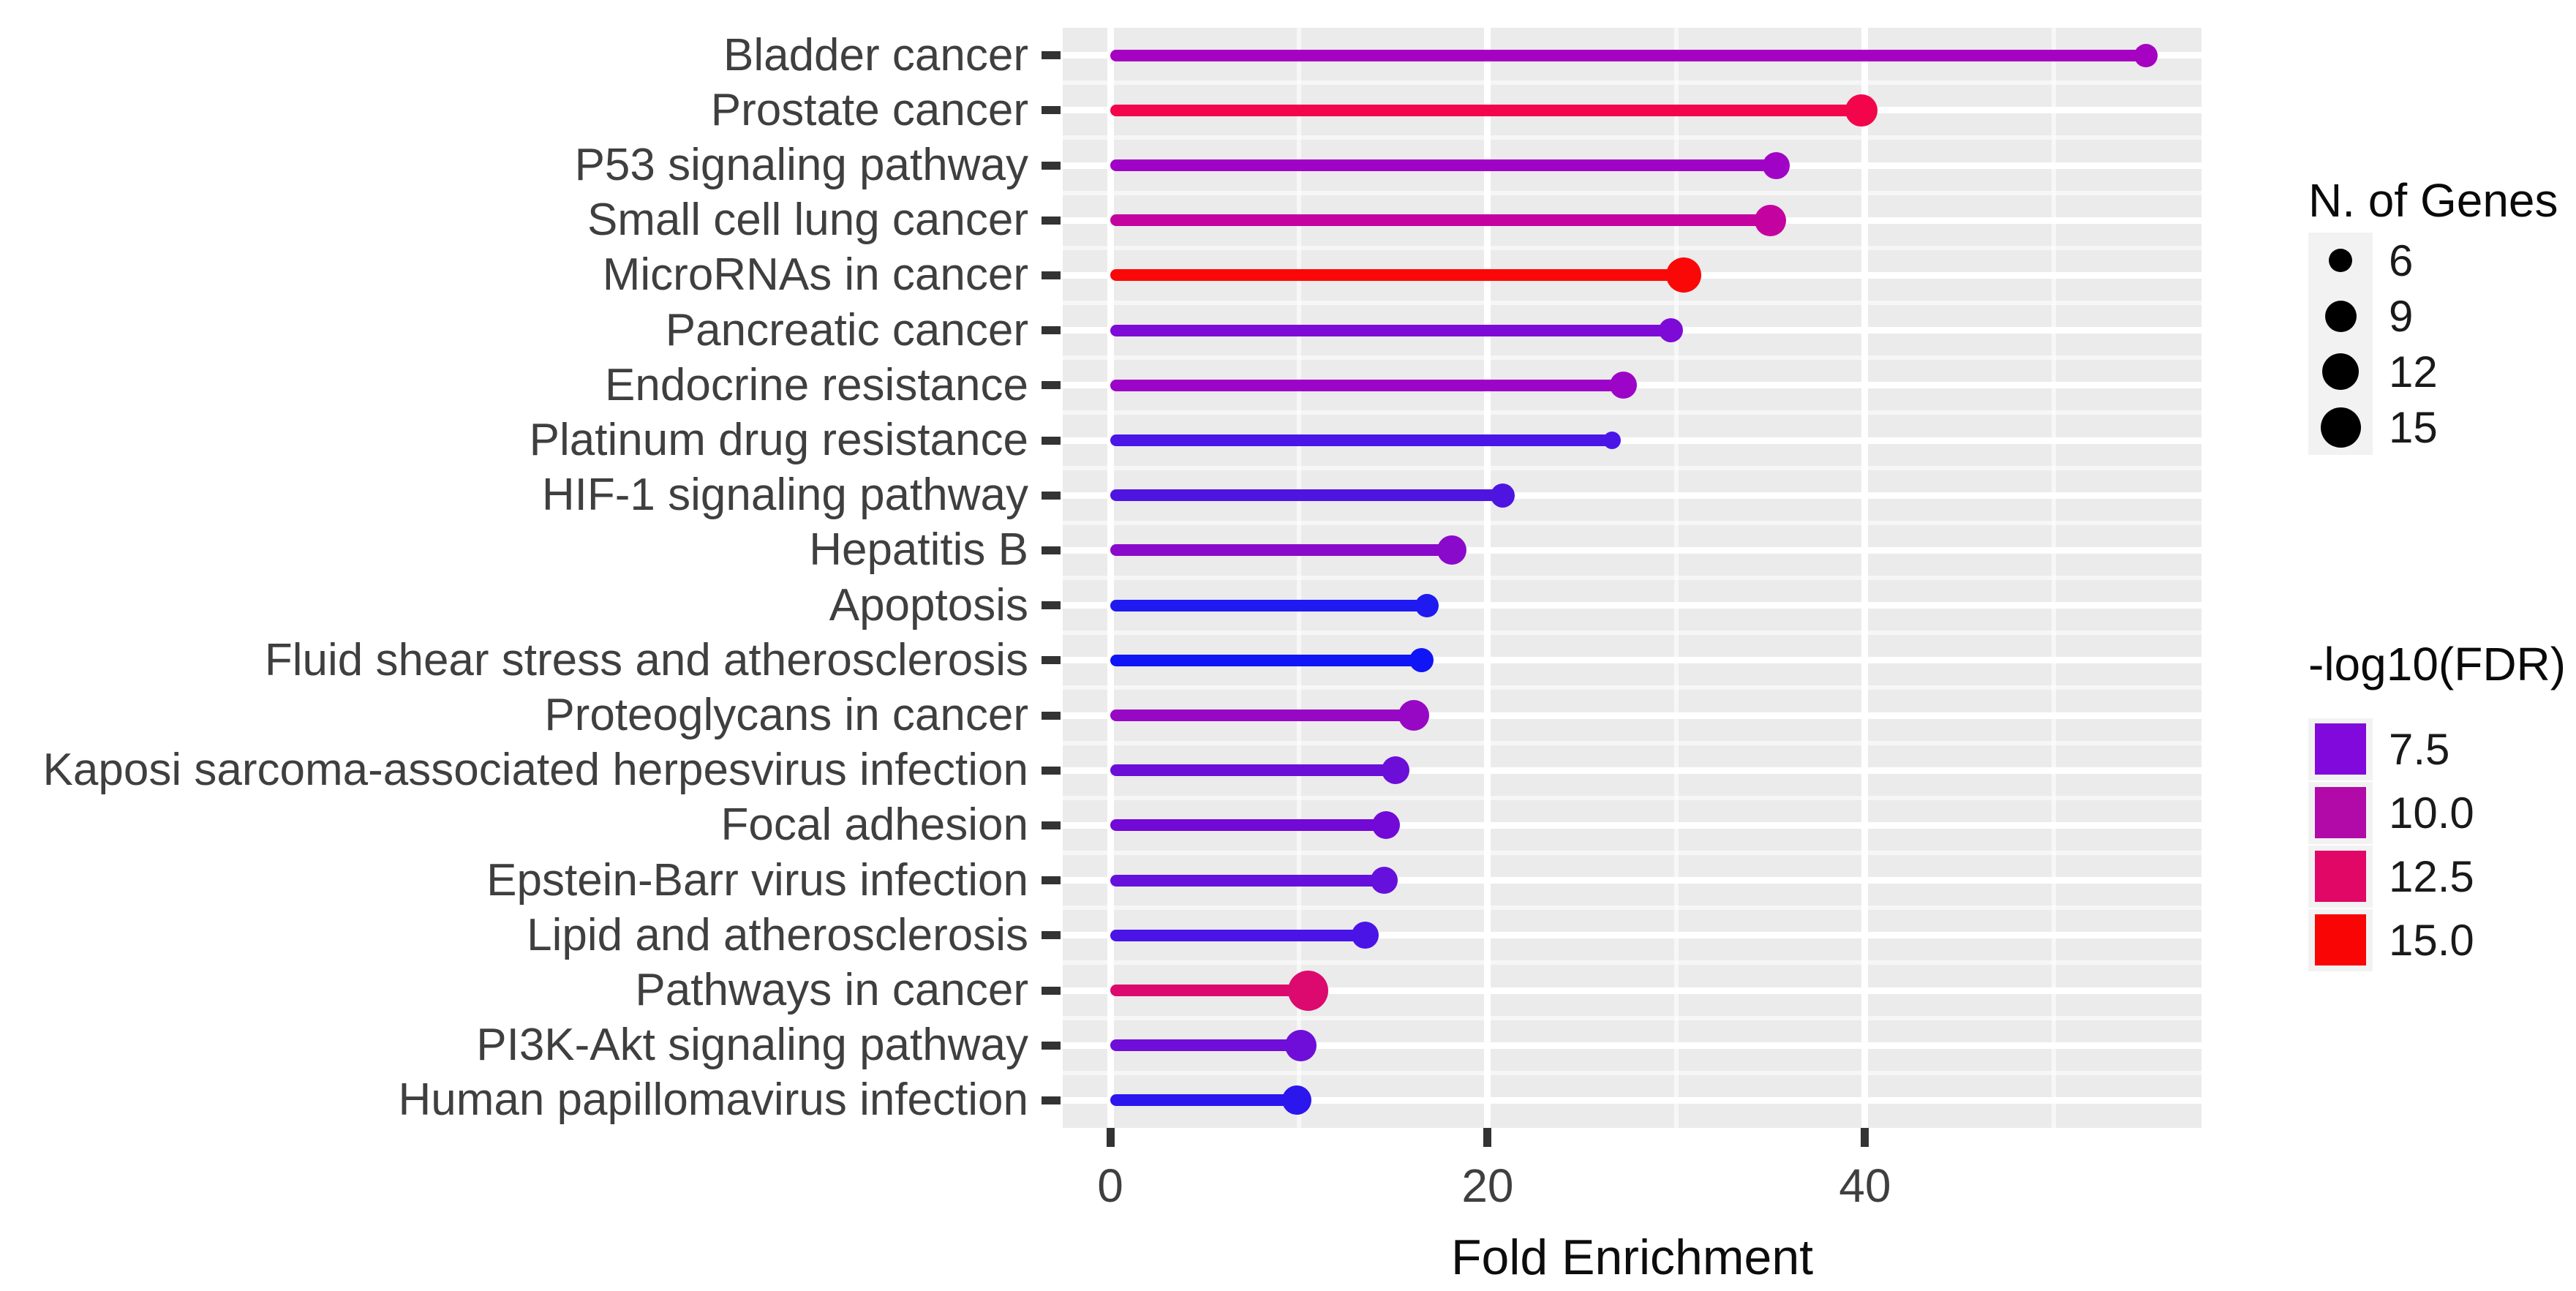  I want to click on size-legend-label: 12, so click(2413, 371).